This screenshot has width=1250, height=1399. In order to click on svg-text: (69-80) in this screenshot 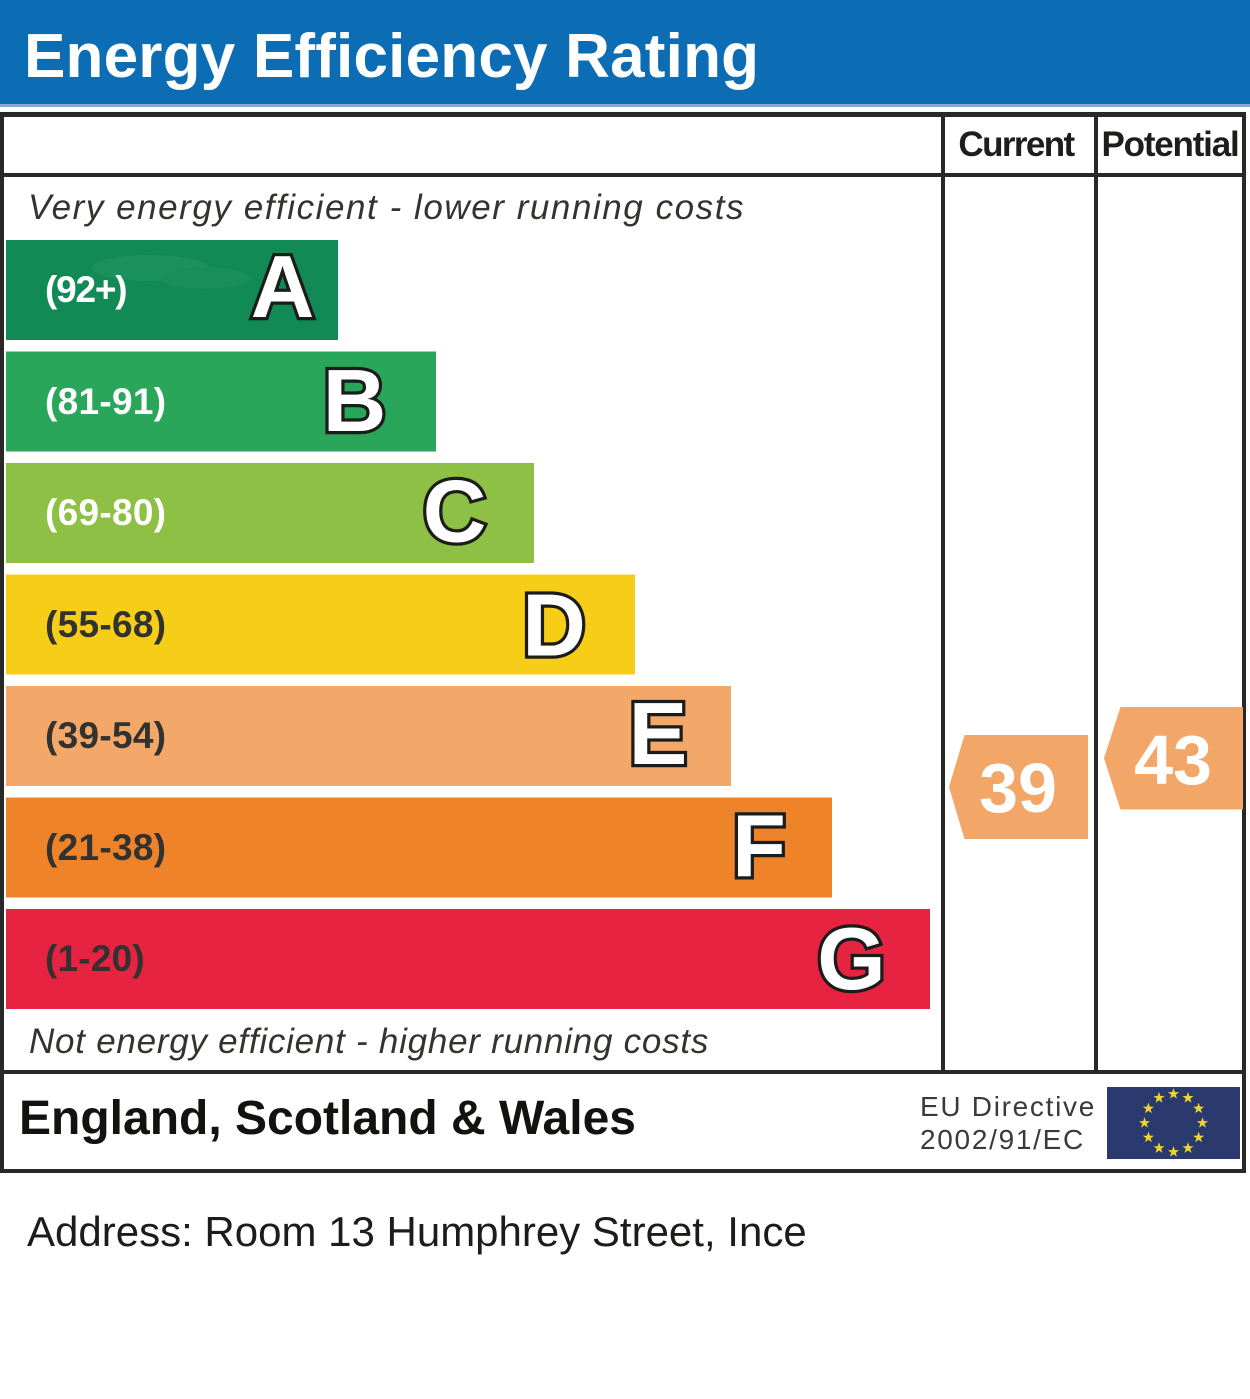, I will do `click(105, 512)`.